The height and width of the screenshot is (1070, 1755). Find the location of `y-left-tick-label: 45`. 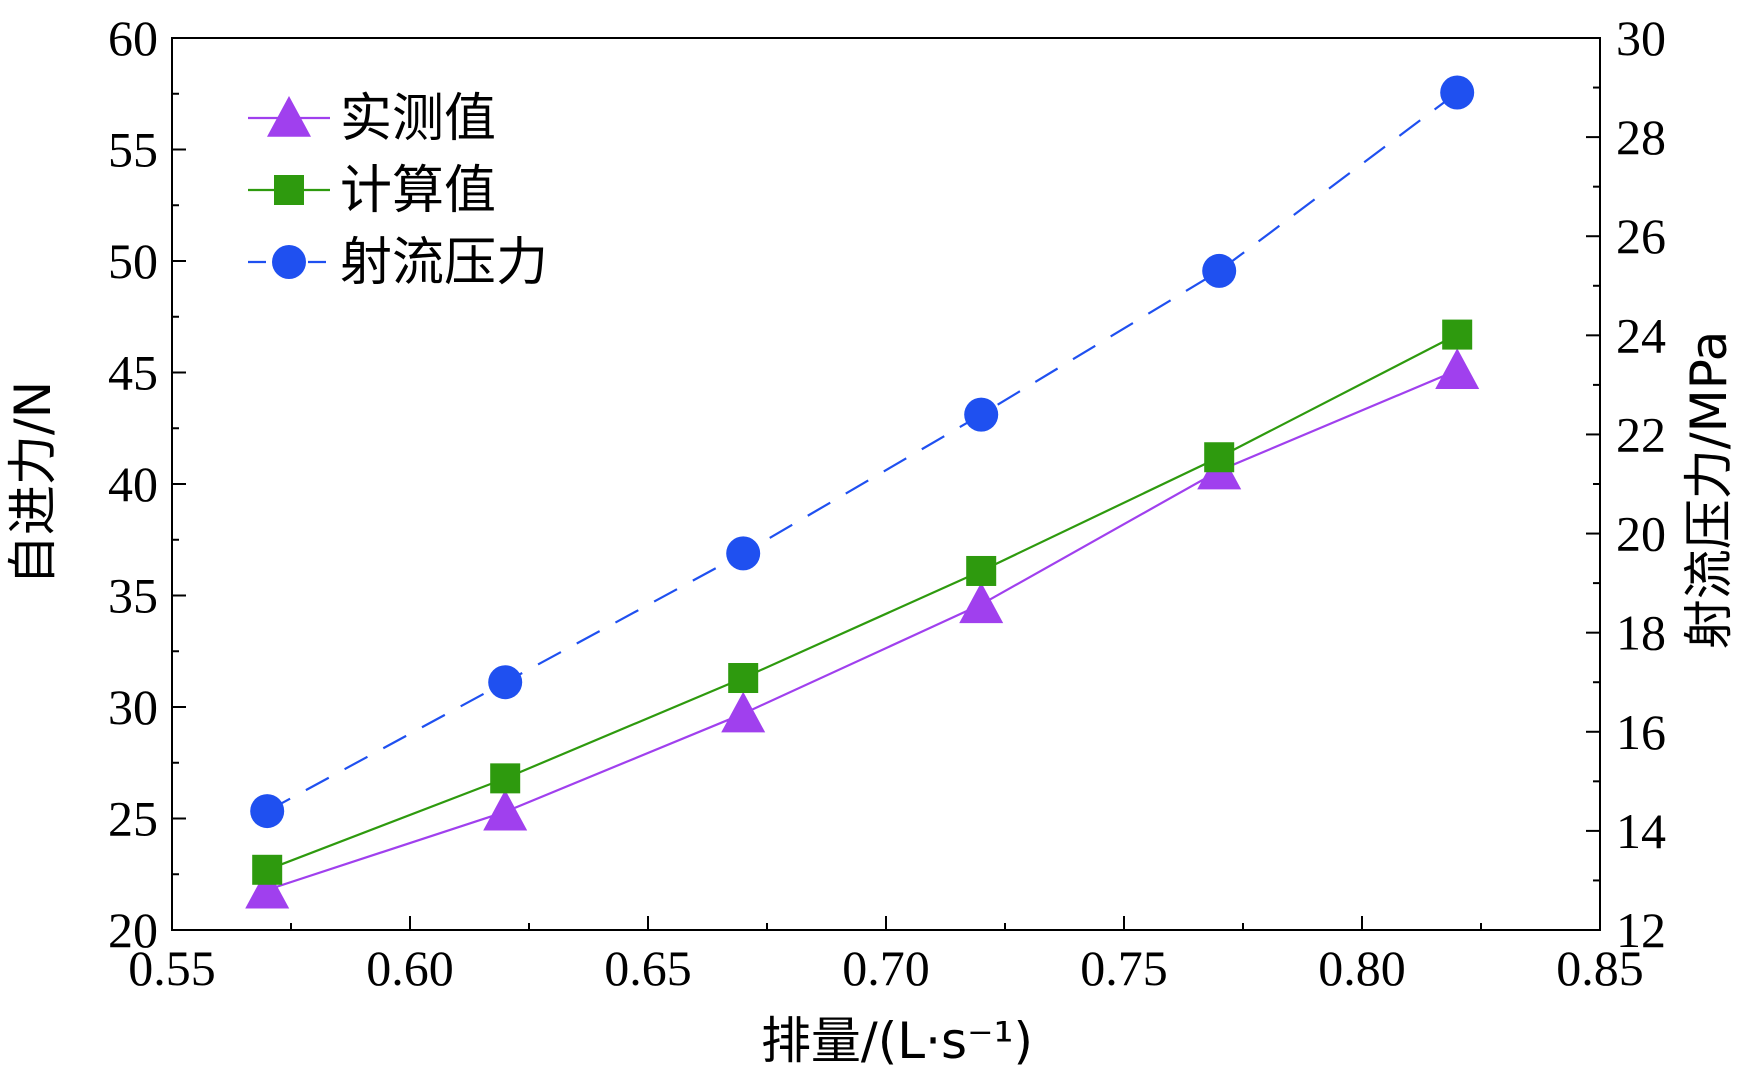

y-left-tick-label: 45 is located at coordinates (133, 373).